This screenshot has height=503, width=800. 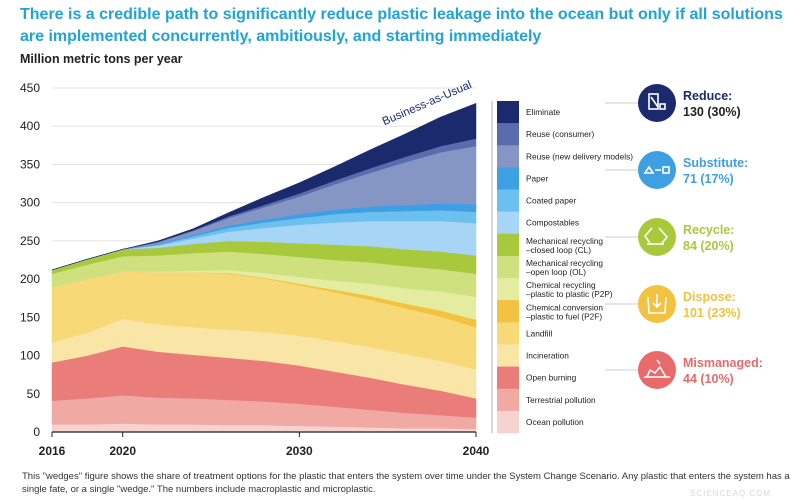 I want to click on y-tick-label: 150, so click(x=30, y=317).